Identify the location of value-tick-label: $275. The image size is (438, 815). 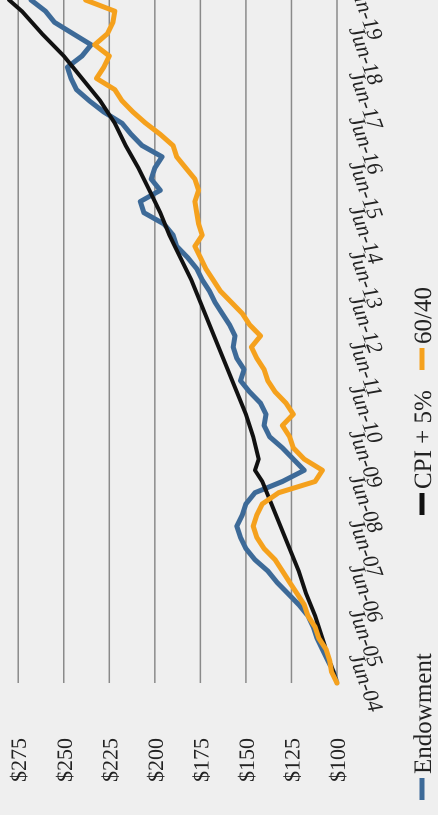
(18, 760).